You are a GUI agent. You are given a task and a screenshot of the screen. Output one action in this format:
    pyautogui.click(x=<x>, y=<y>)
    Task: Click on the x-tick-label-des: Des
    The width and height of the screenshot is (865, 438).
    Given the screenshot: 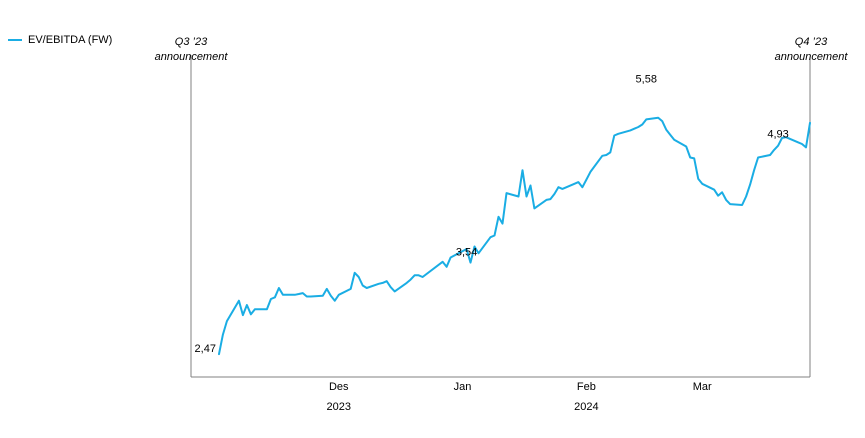 What is the action you would take?
    pyautogui.click(x=339, y=387)
    